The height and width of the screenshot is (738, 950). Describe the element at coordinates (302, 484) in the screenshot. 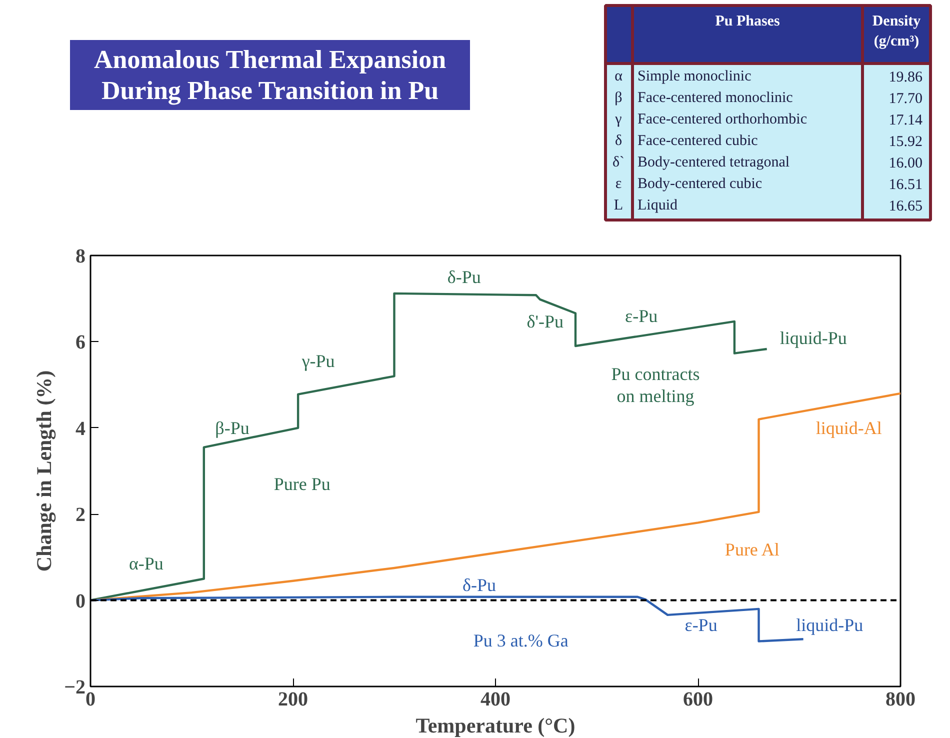

I see `annotation: Pure Pu` at that location.